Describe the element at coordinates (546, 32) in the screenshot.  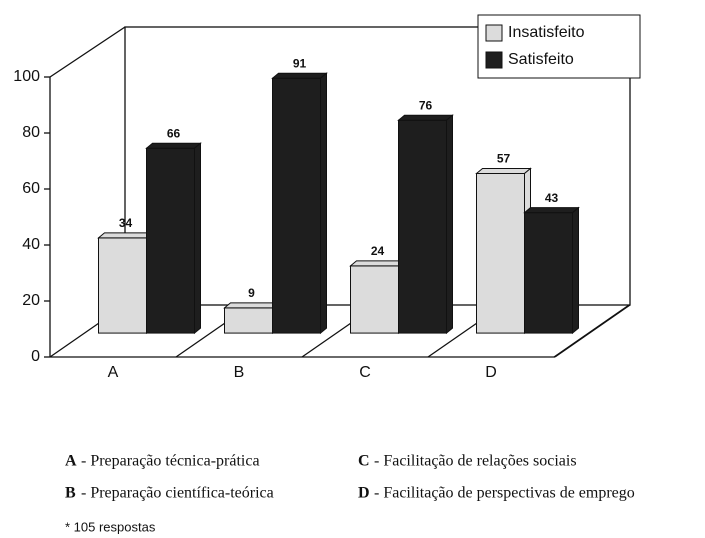
I see `legend-label: Insatisfeito` at that location.